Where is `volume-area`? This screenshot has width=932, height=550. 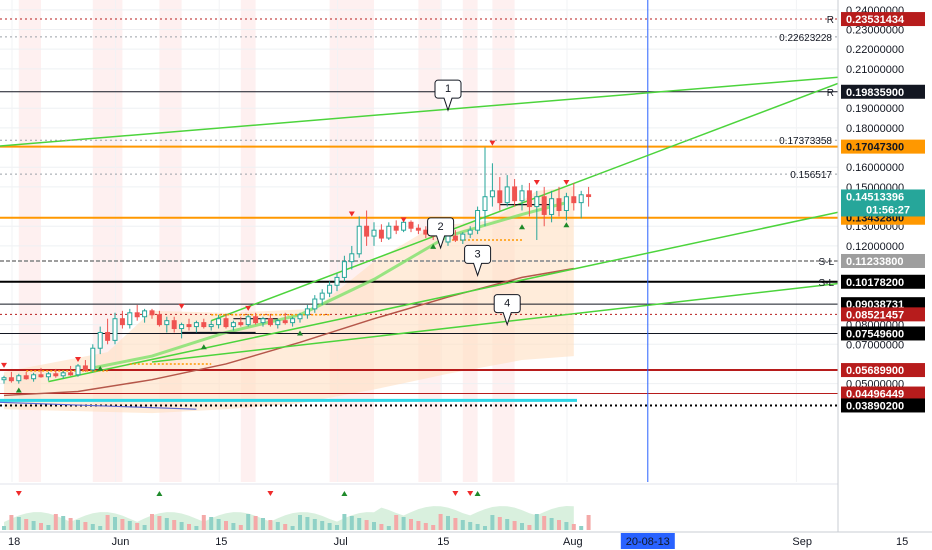
volume-area is located at coordinates (289, 518).